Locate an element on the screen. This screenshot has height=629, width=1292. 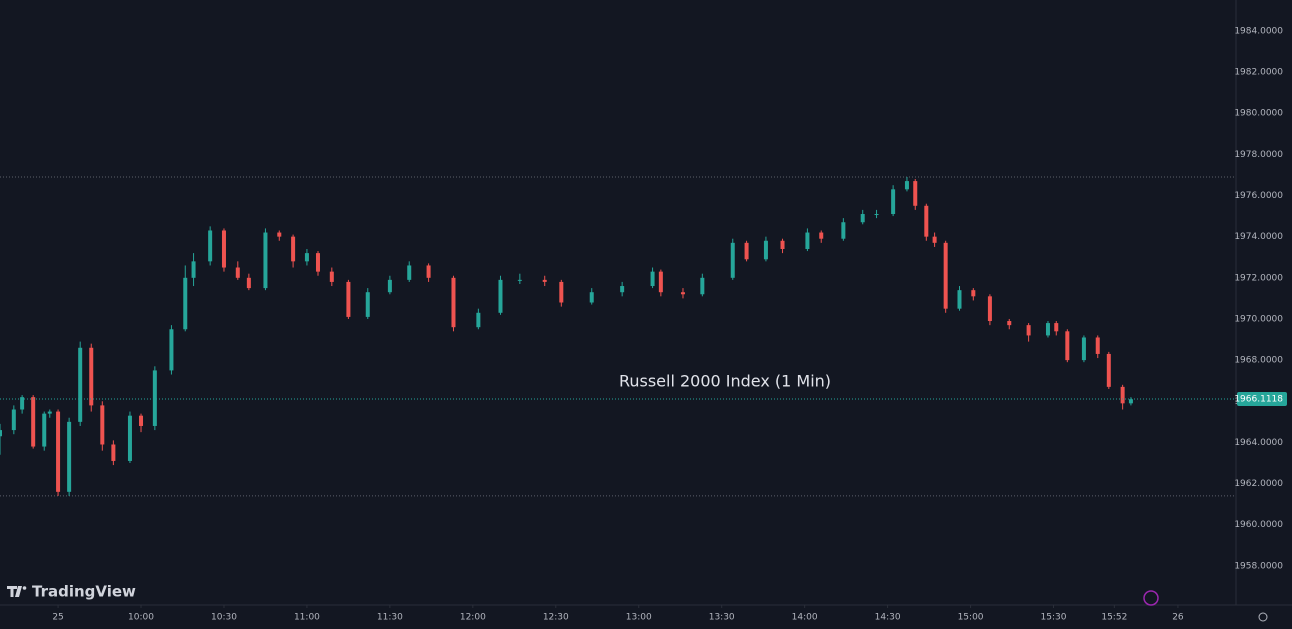
settings-icon is located at coordinates (1263, 617).